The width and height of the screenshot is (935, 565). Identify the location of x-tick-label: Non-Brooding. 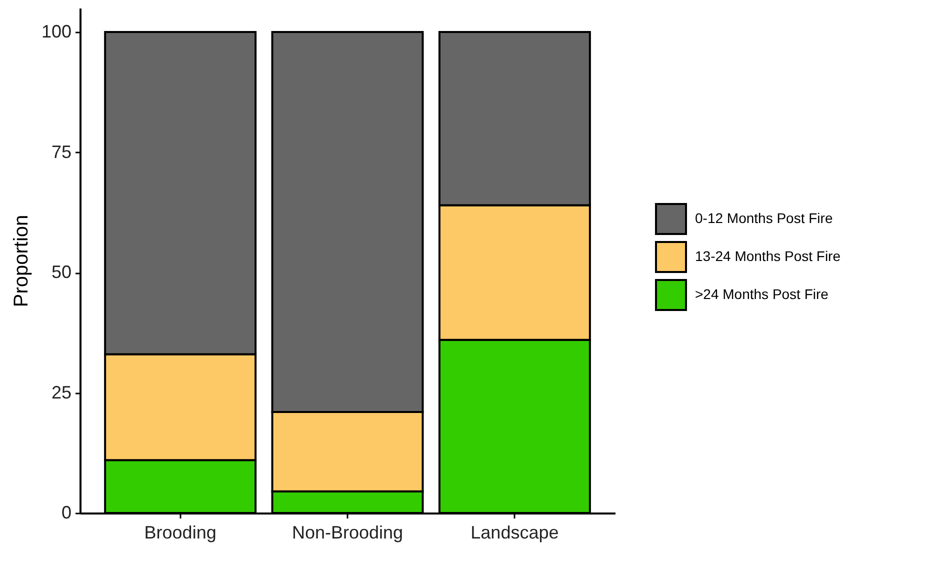
(348, 532).